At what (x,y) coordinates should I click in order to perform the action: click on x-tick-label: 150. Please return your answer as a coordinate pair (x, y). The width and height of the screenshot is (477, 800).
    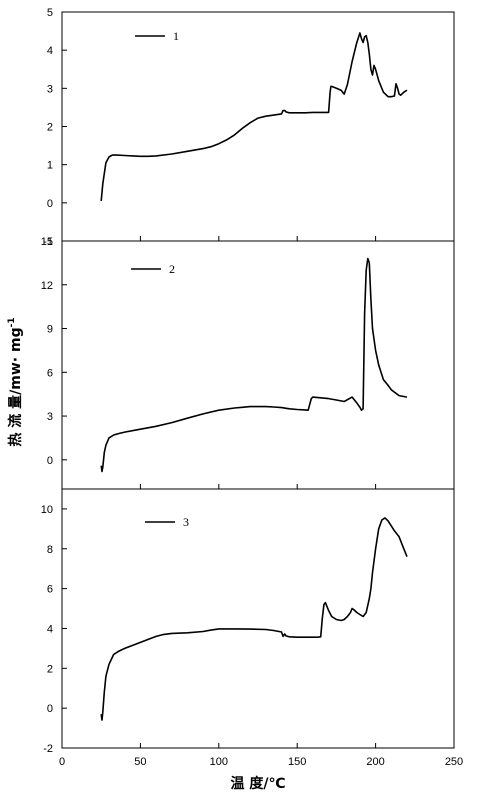
    Looking at the image, I should click on (297, 762).